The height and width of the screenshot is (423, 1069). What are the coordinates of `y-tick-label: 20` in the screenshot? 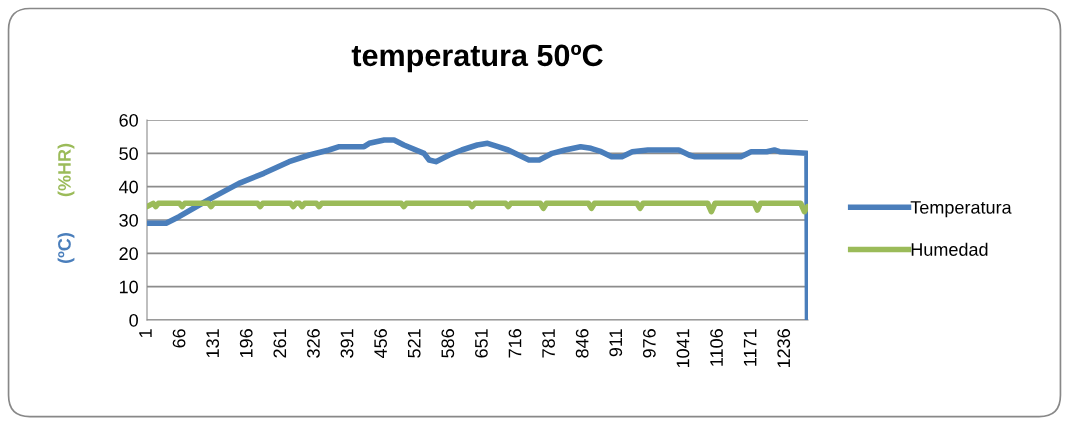 It's located at (128, 254).